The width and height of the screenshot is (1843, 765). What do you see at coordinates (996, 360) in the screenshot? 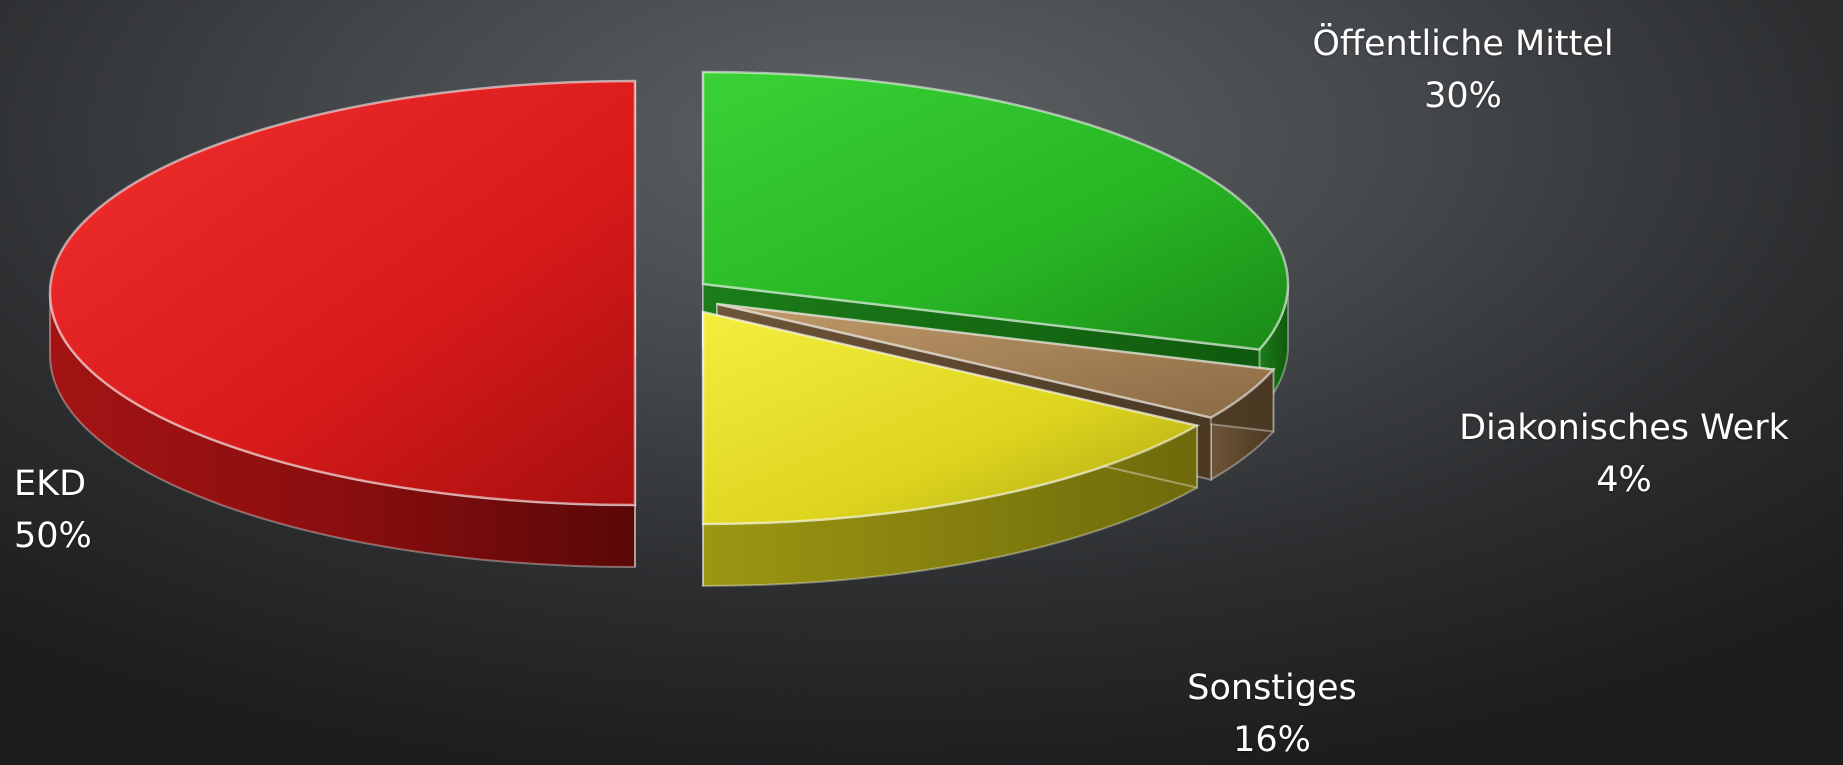
I see `pie-slice-top-diakonisches-werk` at bounding box center [996, 360].